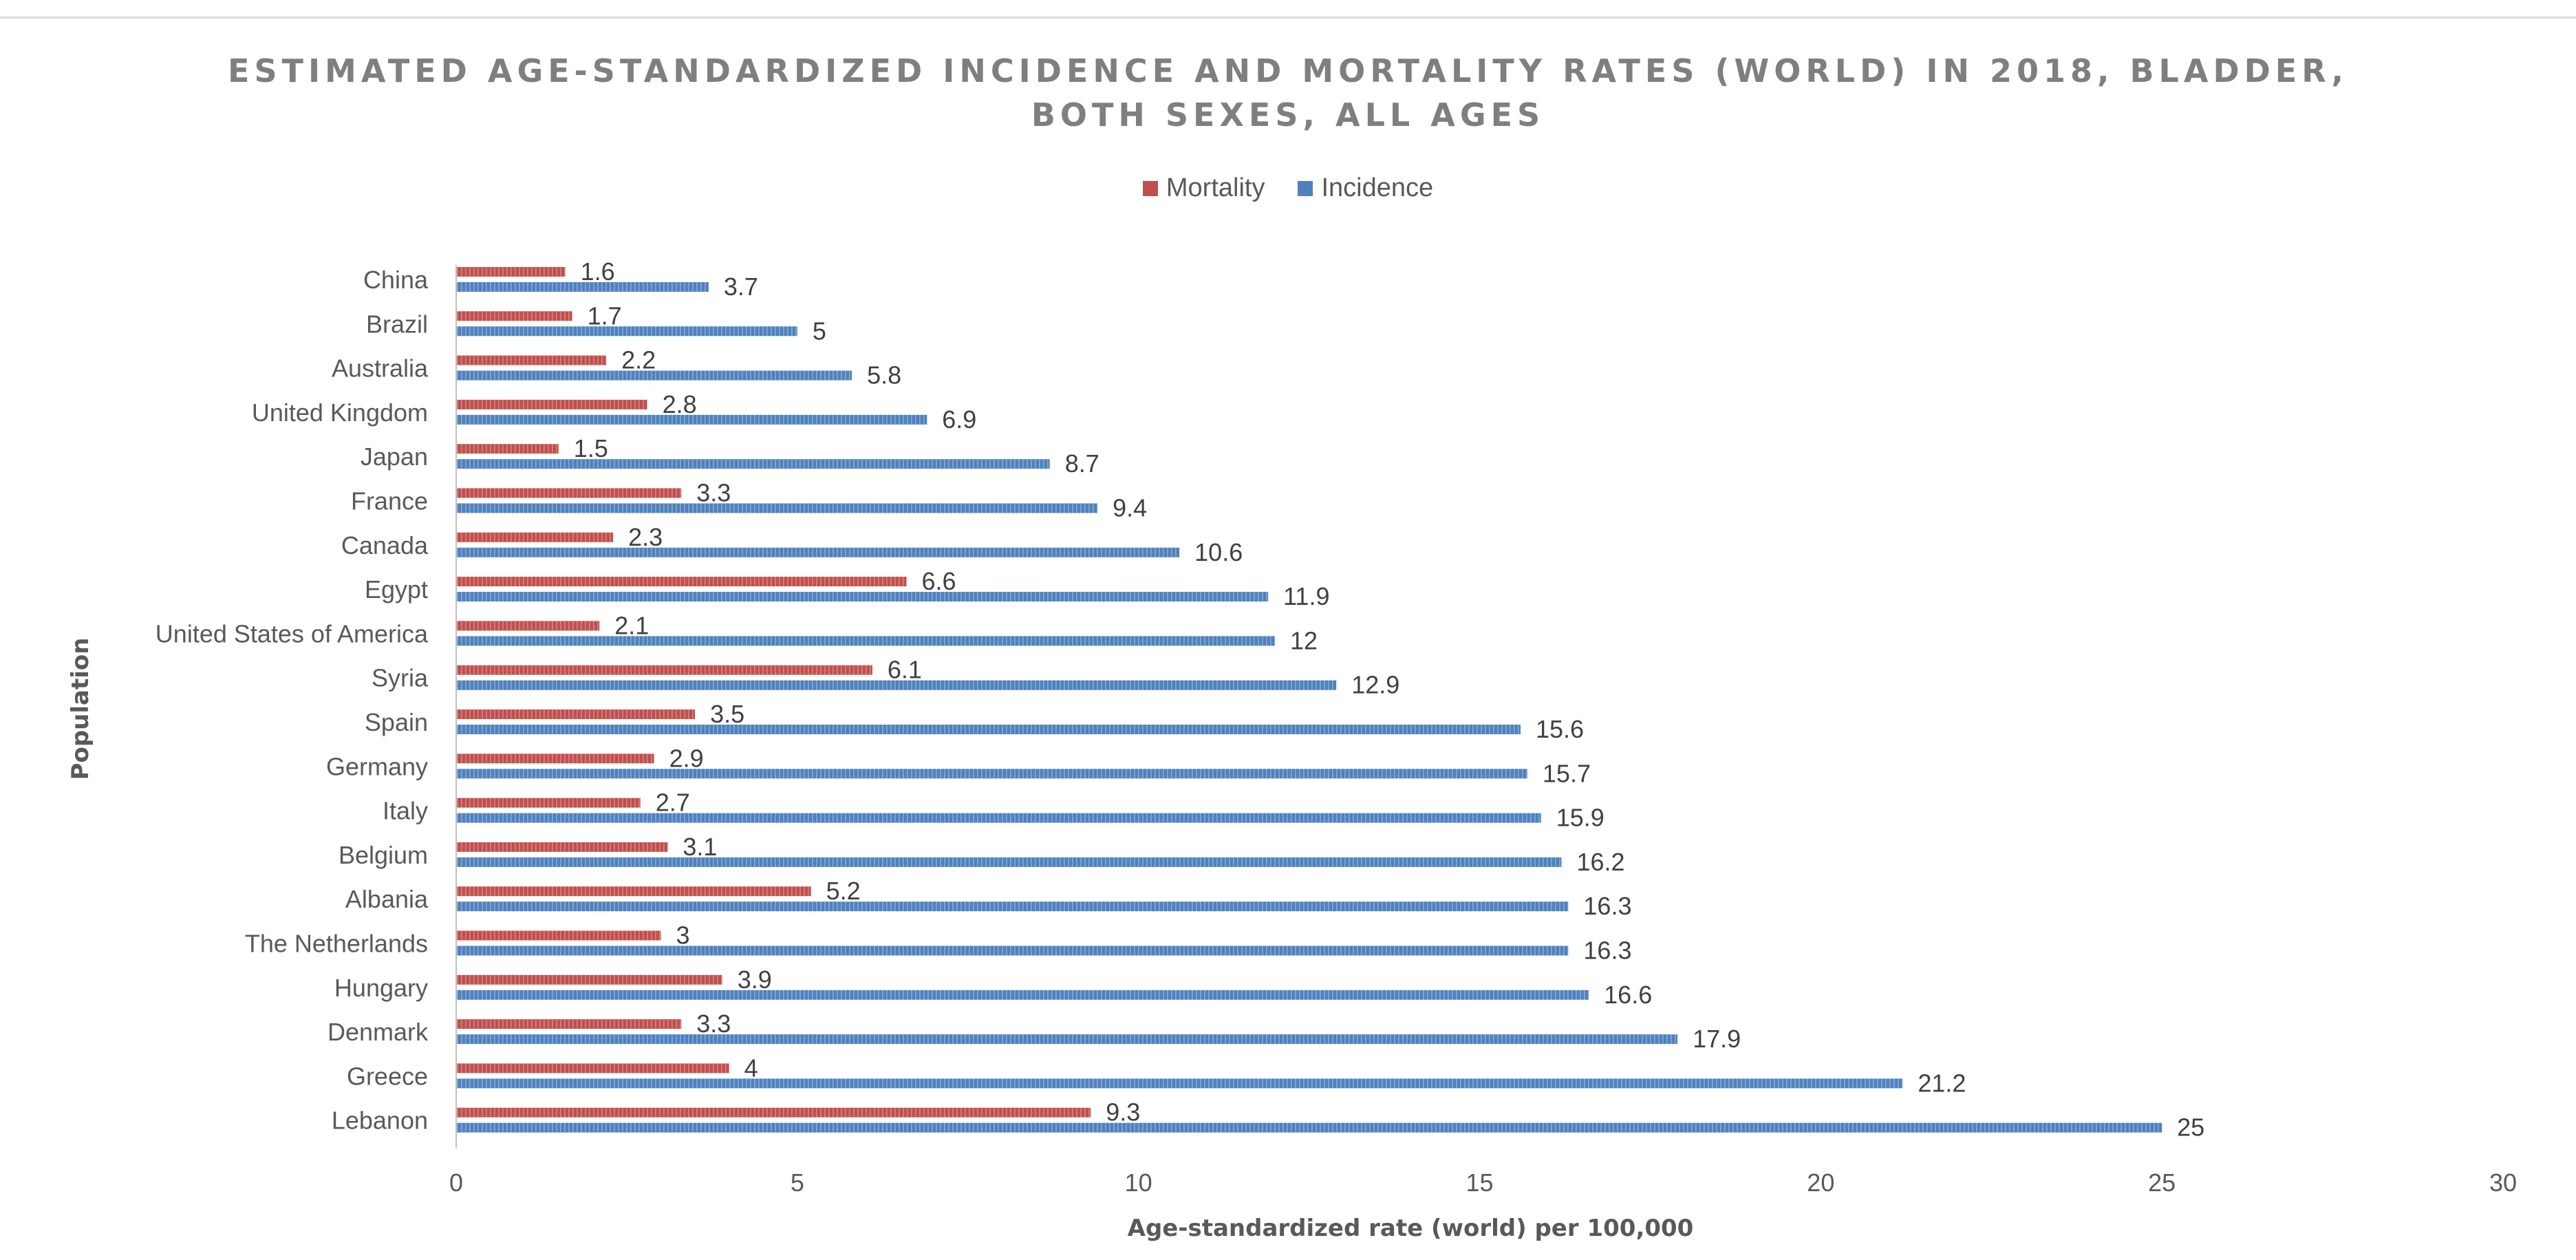  What do you see at coordinates (2162, 1182) in the screenshot?
I see `x-tick-label: 25` at bounding box center [2162, 1182].